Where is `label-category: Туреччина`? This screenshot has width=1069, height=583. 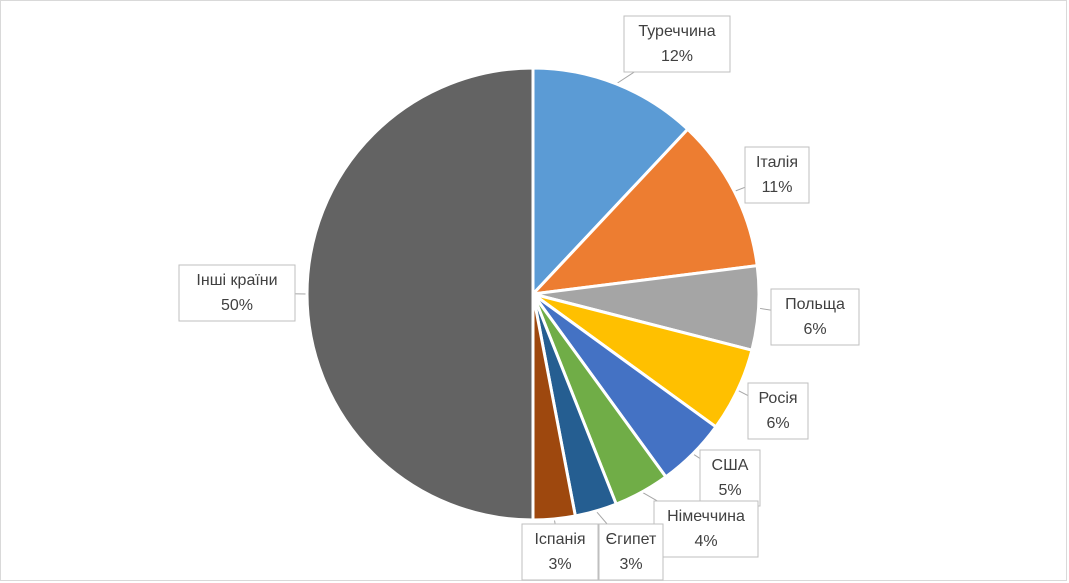
label-category: Туреччина is located at coordinates (676, 31).